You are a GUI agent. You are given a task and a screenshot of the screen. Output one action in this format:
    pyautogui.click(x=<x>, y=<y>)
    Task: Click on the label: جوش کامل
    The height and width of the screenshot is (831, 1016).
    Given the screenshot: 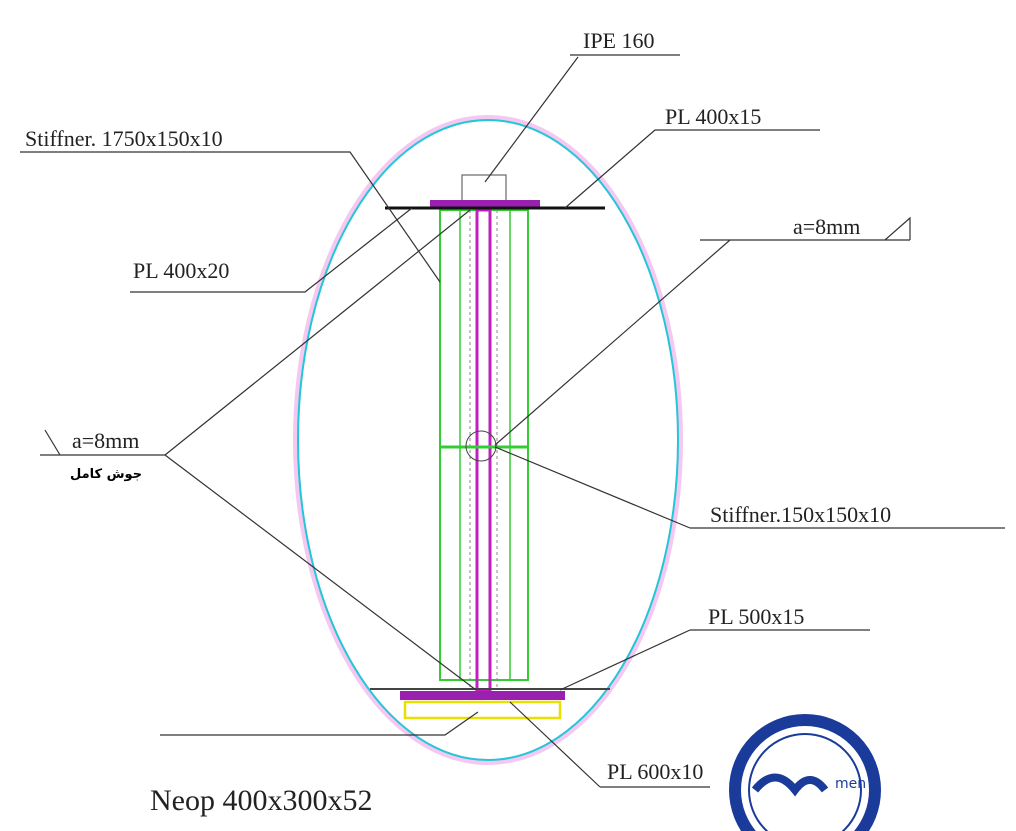 What is the action you would take?
    pyautogui.click(x=106, y=474)
    